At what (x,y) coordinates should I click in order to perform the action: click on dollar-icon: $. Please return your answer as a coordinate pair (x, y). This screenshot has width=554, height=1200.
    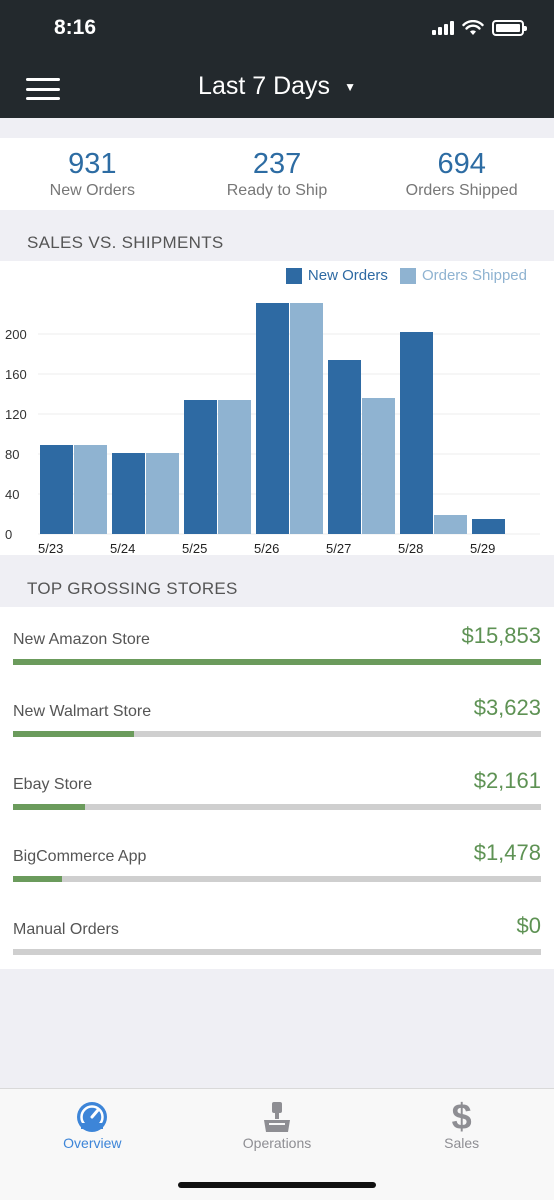
    Looking at the image, I should click on (461, 1116).